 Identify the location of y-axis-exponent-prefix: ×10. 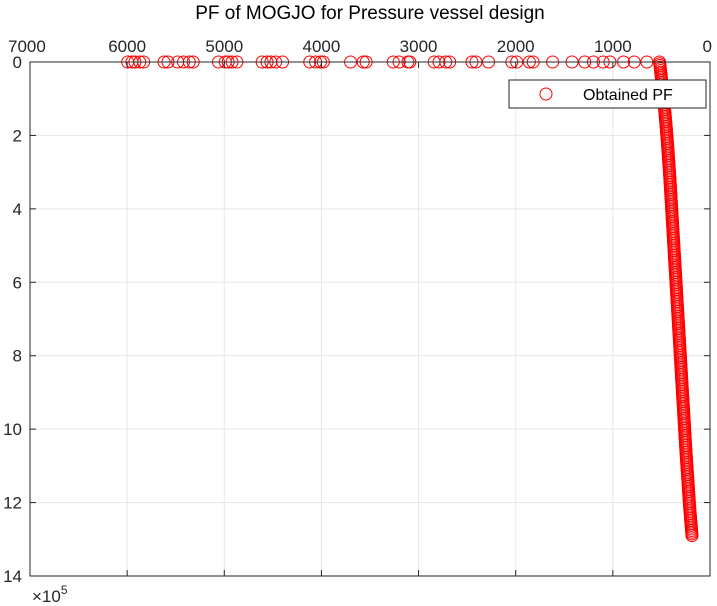
(46, 596).